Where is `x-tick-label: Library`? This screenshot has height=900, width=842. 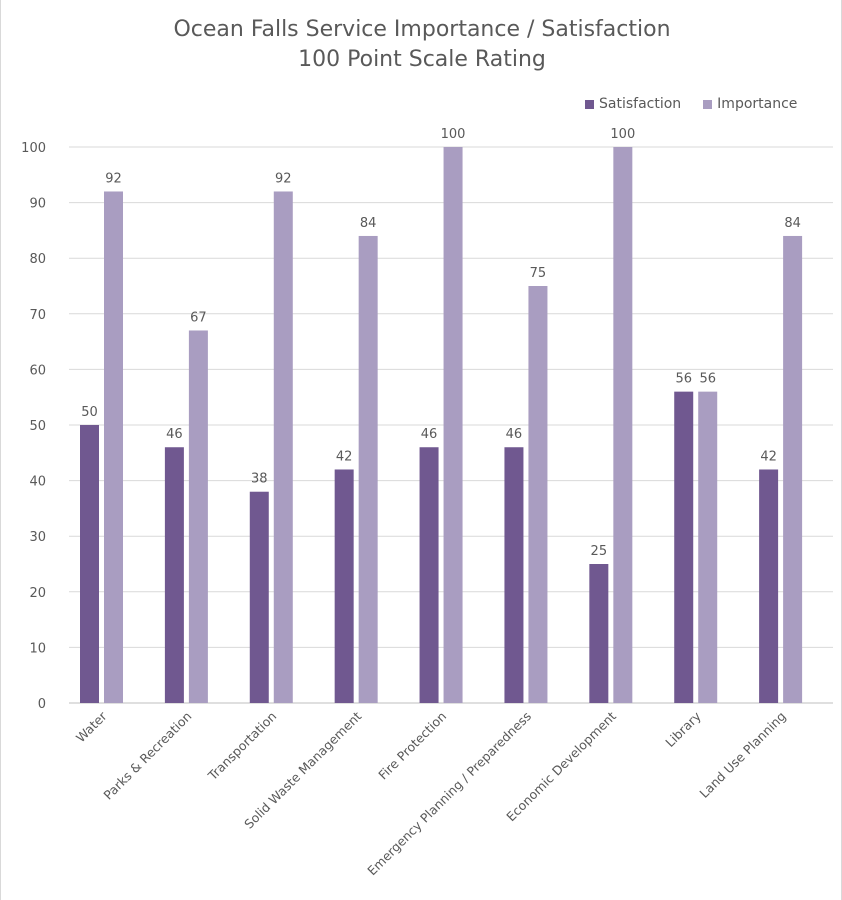 x-tick-label: Library is located at coordinates (683, 729).